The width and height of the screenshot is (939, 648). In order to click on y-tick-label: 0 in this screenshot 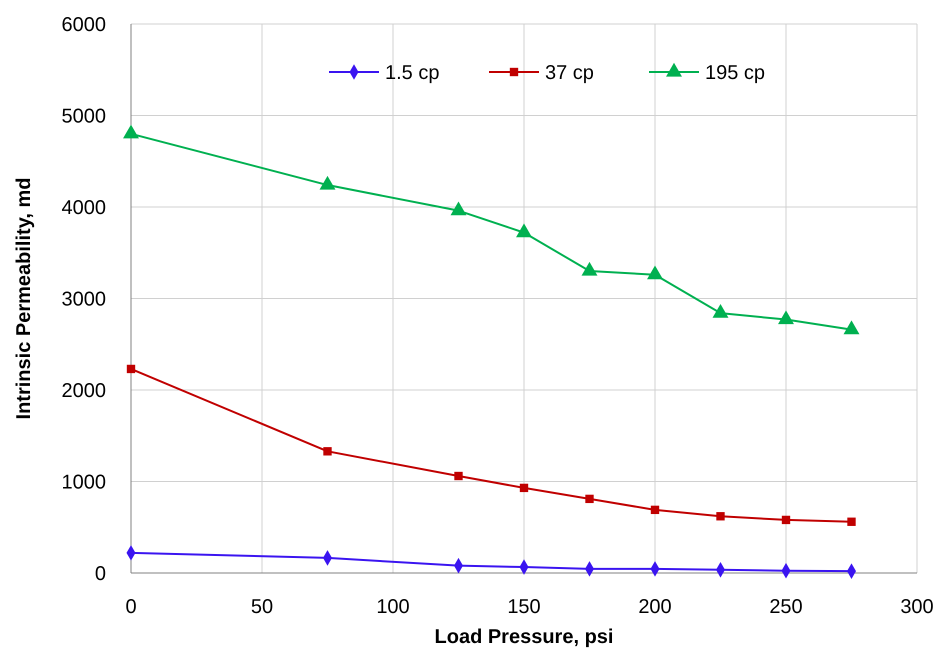, I will do `click(100, 574)`.